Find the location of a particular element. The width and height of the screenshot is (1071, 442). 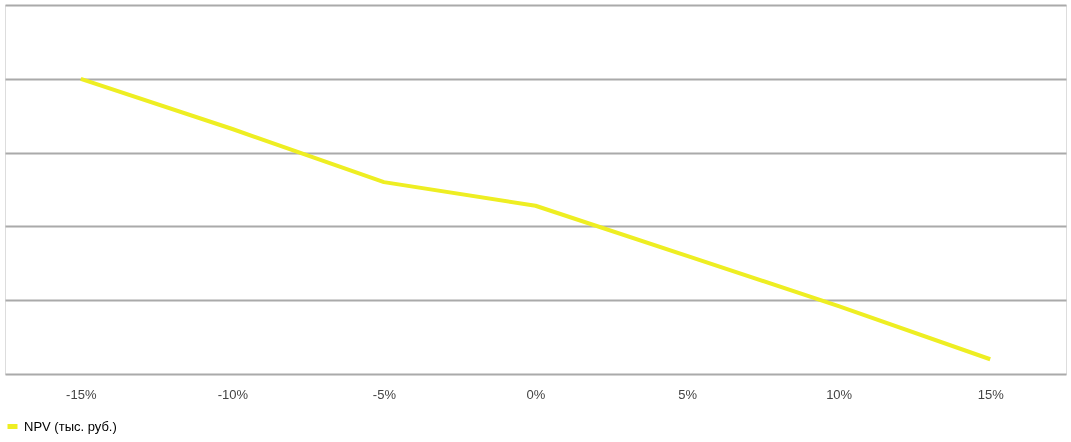

x-tick-label: -15% is located at coordinates (81, 394).